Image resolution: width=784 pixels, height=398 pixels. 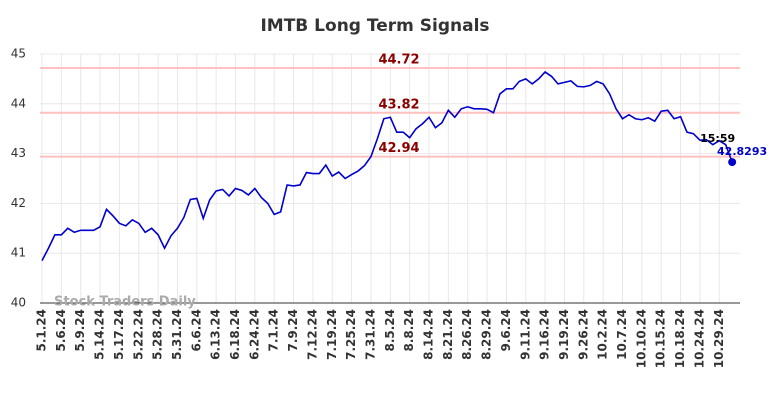 What do you see at coordinates (390, 330) in the screenshot?
I see `x-tick-label: 8.5.24` at bounding box center [390, 330].